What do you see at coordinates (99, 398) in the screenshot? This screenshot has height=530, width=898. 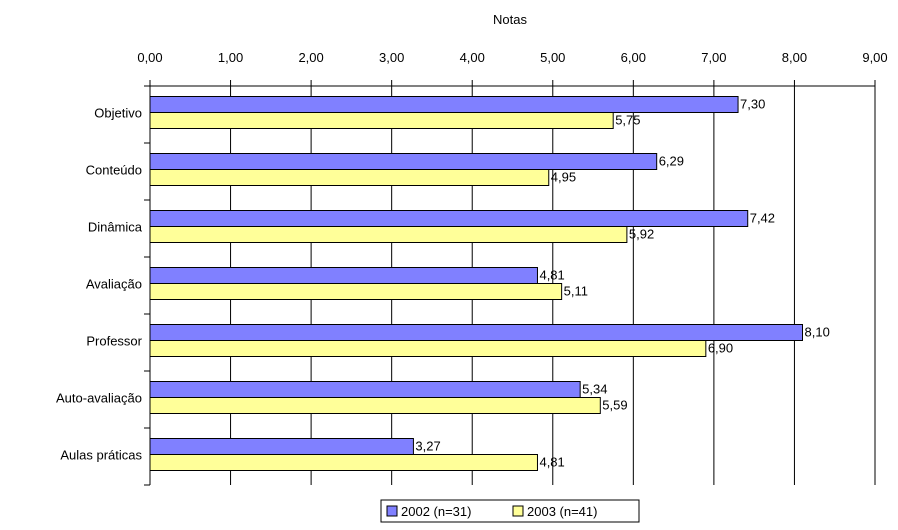 I see `category-label: Auto-avaliação` at bounding box center [99, 398].